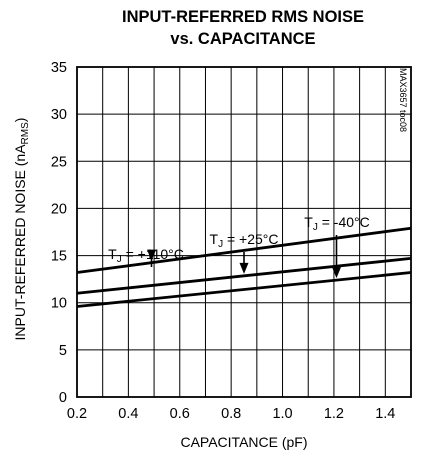 Image resolution: width=427 pixels, height=460 pixels. Describe the element at coordinates (243, 17) in the screenshot. I see `chart-title-line1: INPUT-REFERRED RMS NOISE` at that location.